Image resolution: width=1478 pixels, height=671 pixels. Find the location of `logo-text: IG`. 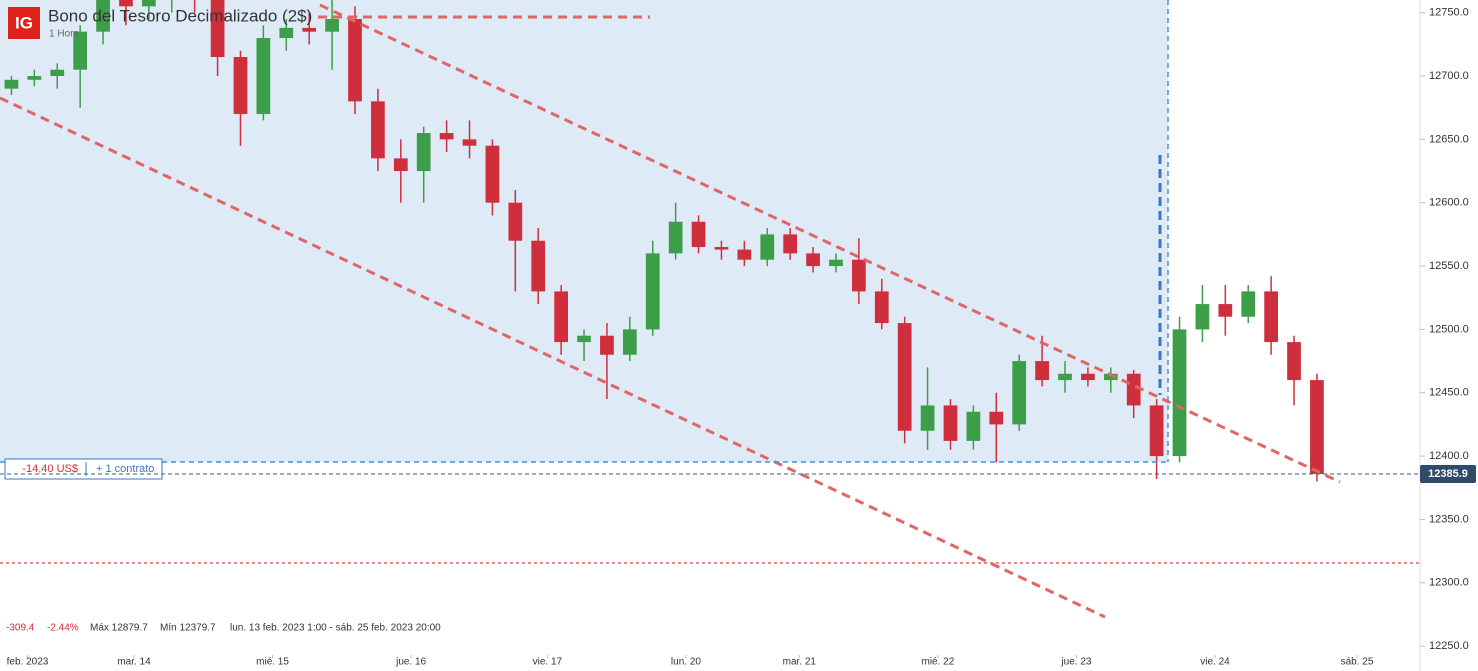

logo-text: IG is located at coordinates (24, 22).